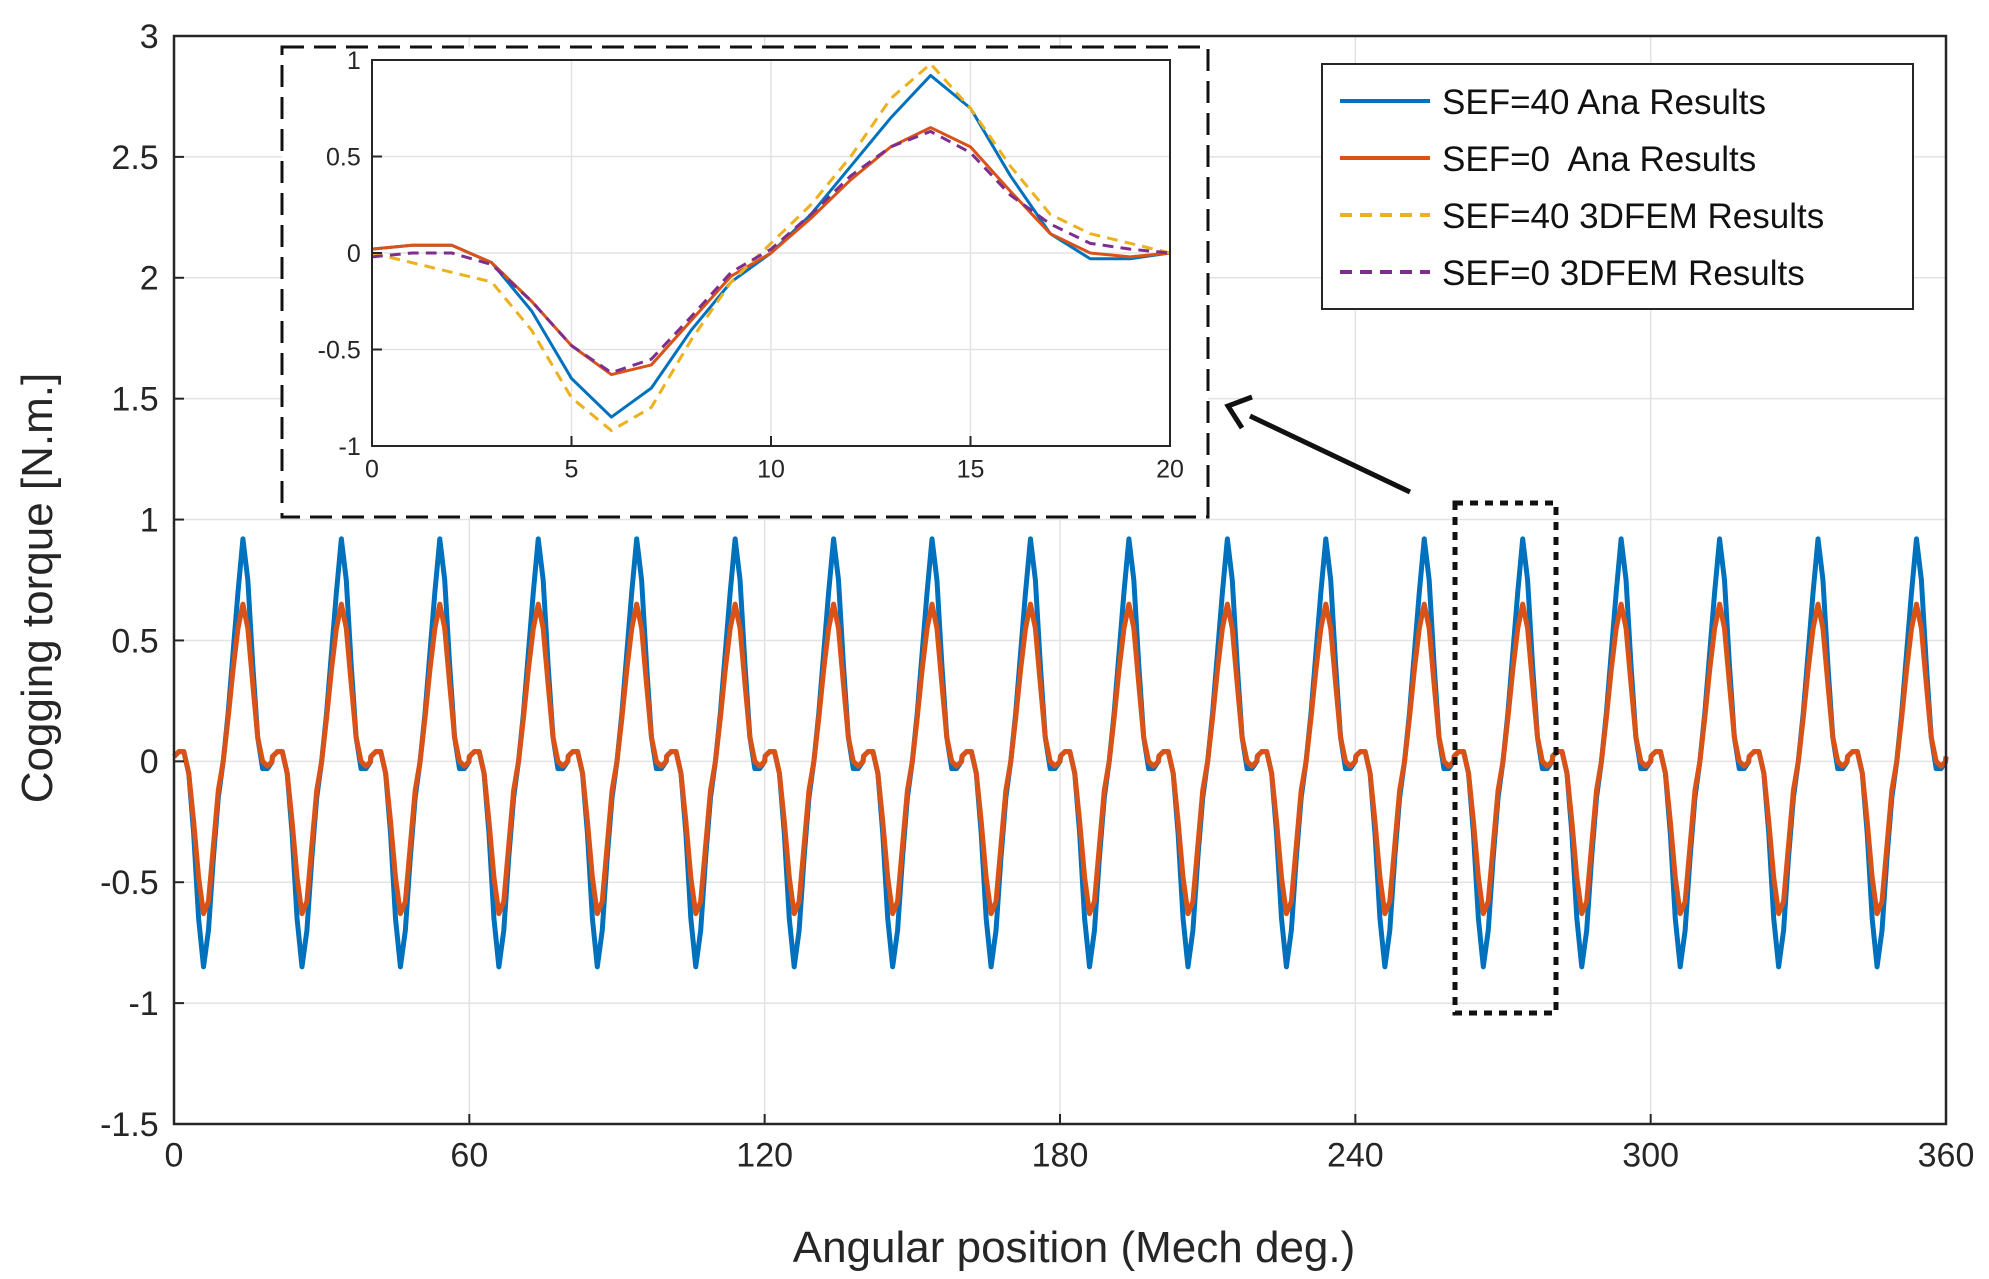 The width and height of the screenshot is (1989, 1279). I want to click on inset-x-tick-label: 5, so click(572, 469).